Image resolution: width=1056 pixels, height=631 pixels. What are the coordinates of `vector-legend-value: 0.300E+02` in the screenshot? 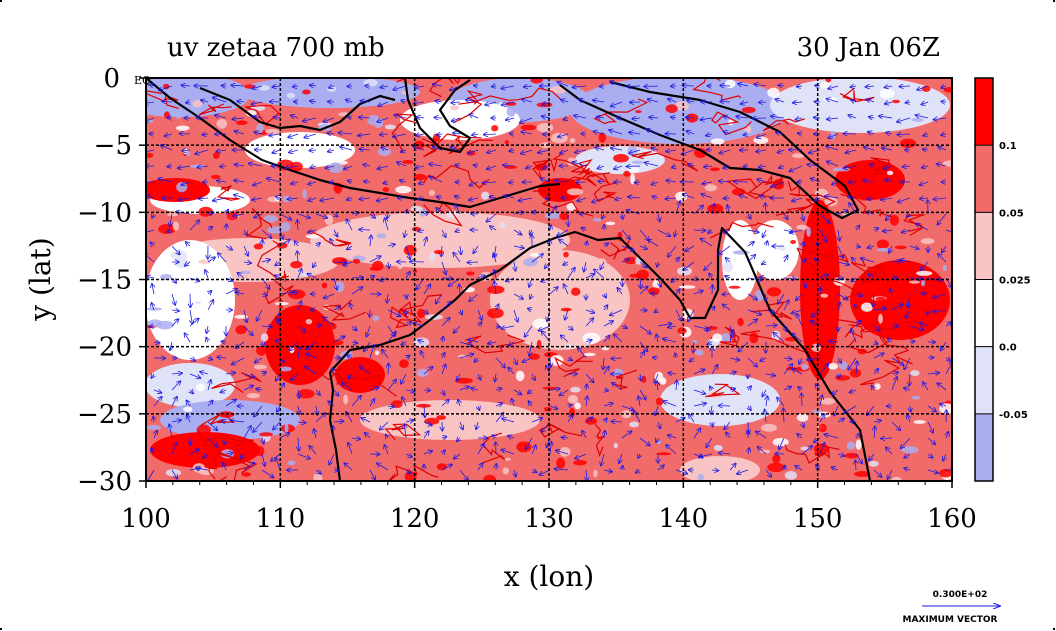 It's located at (960, 595).